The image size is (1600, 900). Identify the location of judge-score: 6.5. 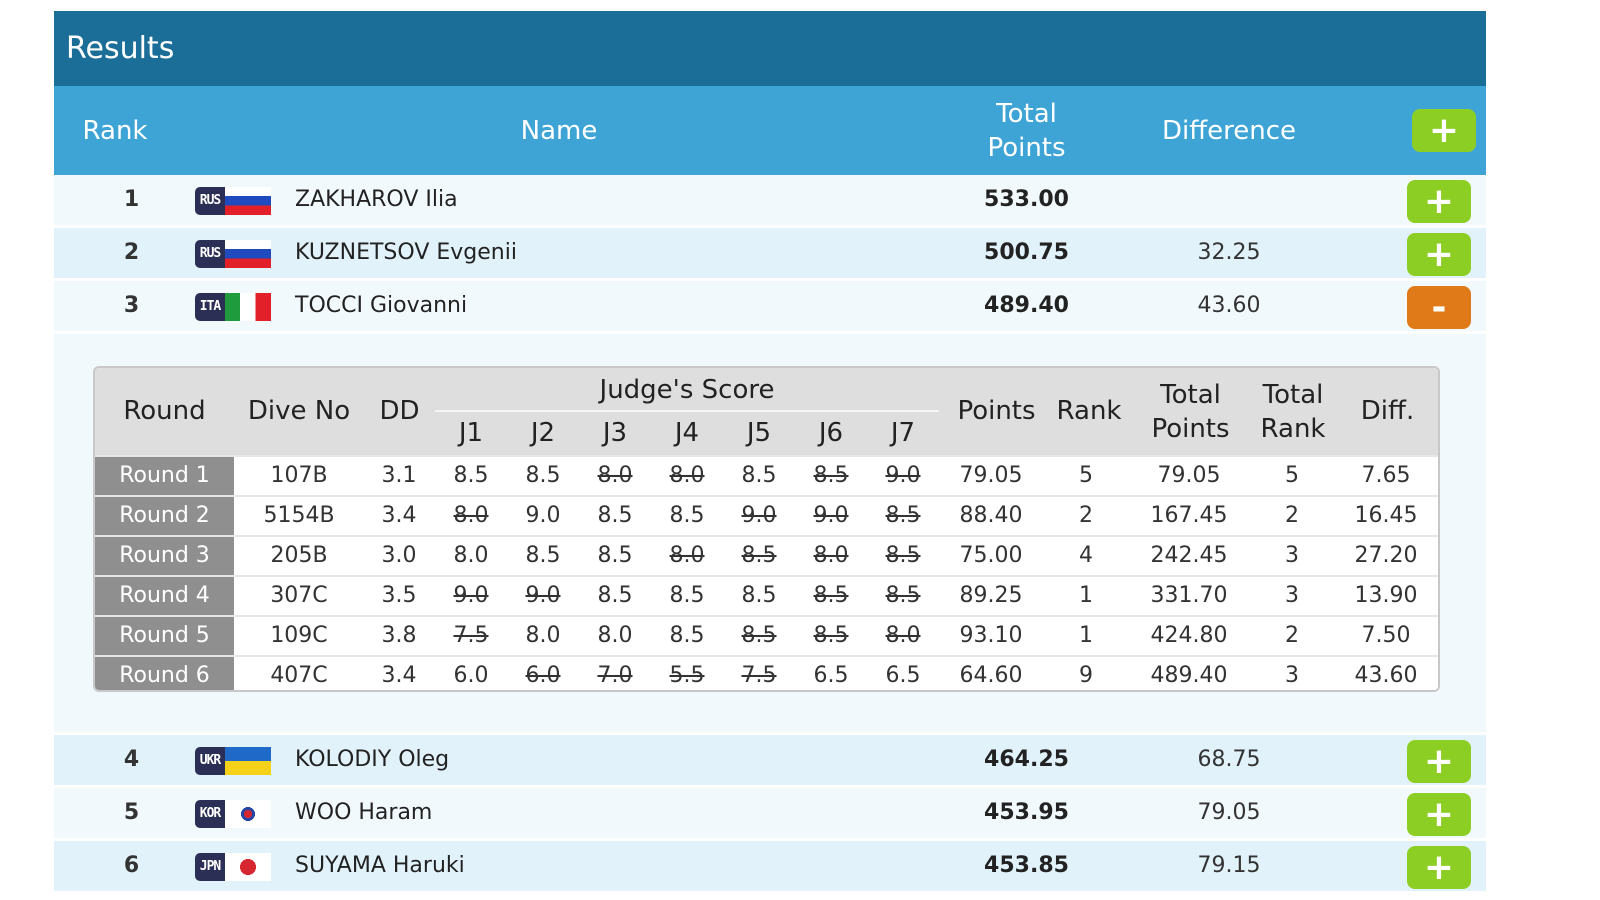
(903, 675).